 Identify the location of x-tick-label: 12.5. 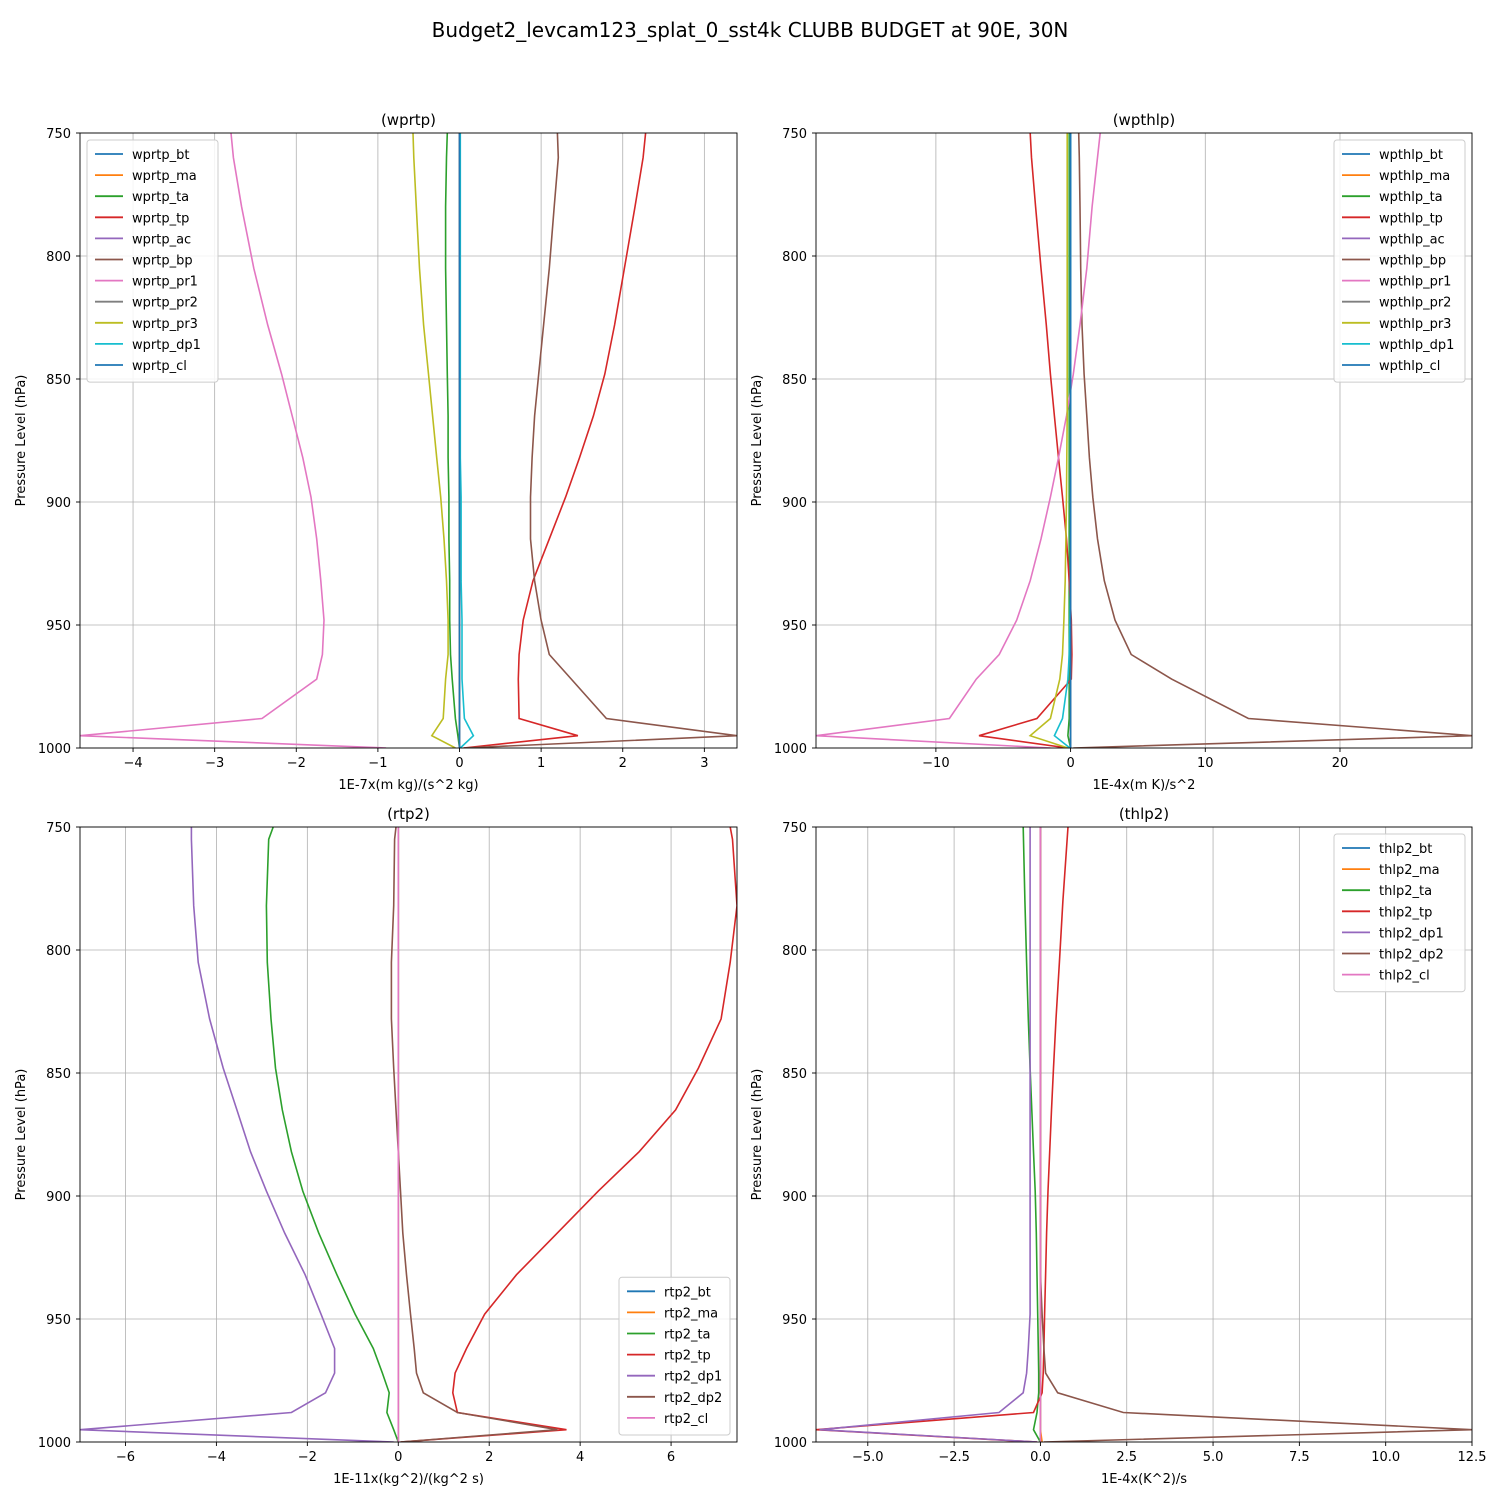
(1472, 1457).